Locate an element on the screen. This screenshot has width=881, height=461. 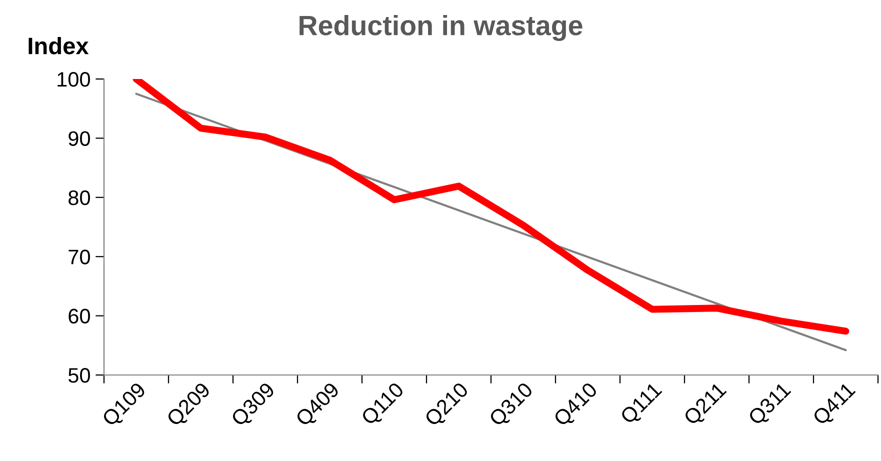
y-tick-label: 60 is located at coordinates (79, 316).